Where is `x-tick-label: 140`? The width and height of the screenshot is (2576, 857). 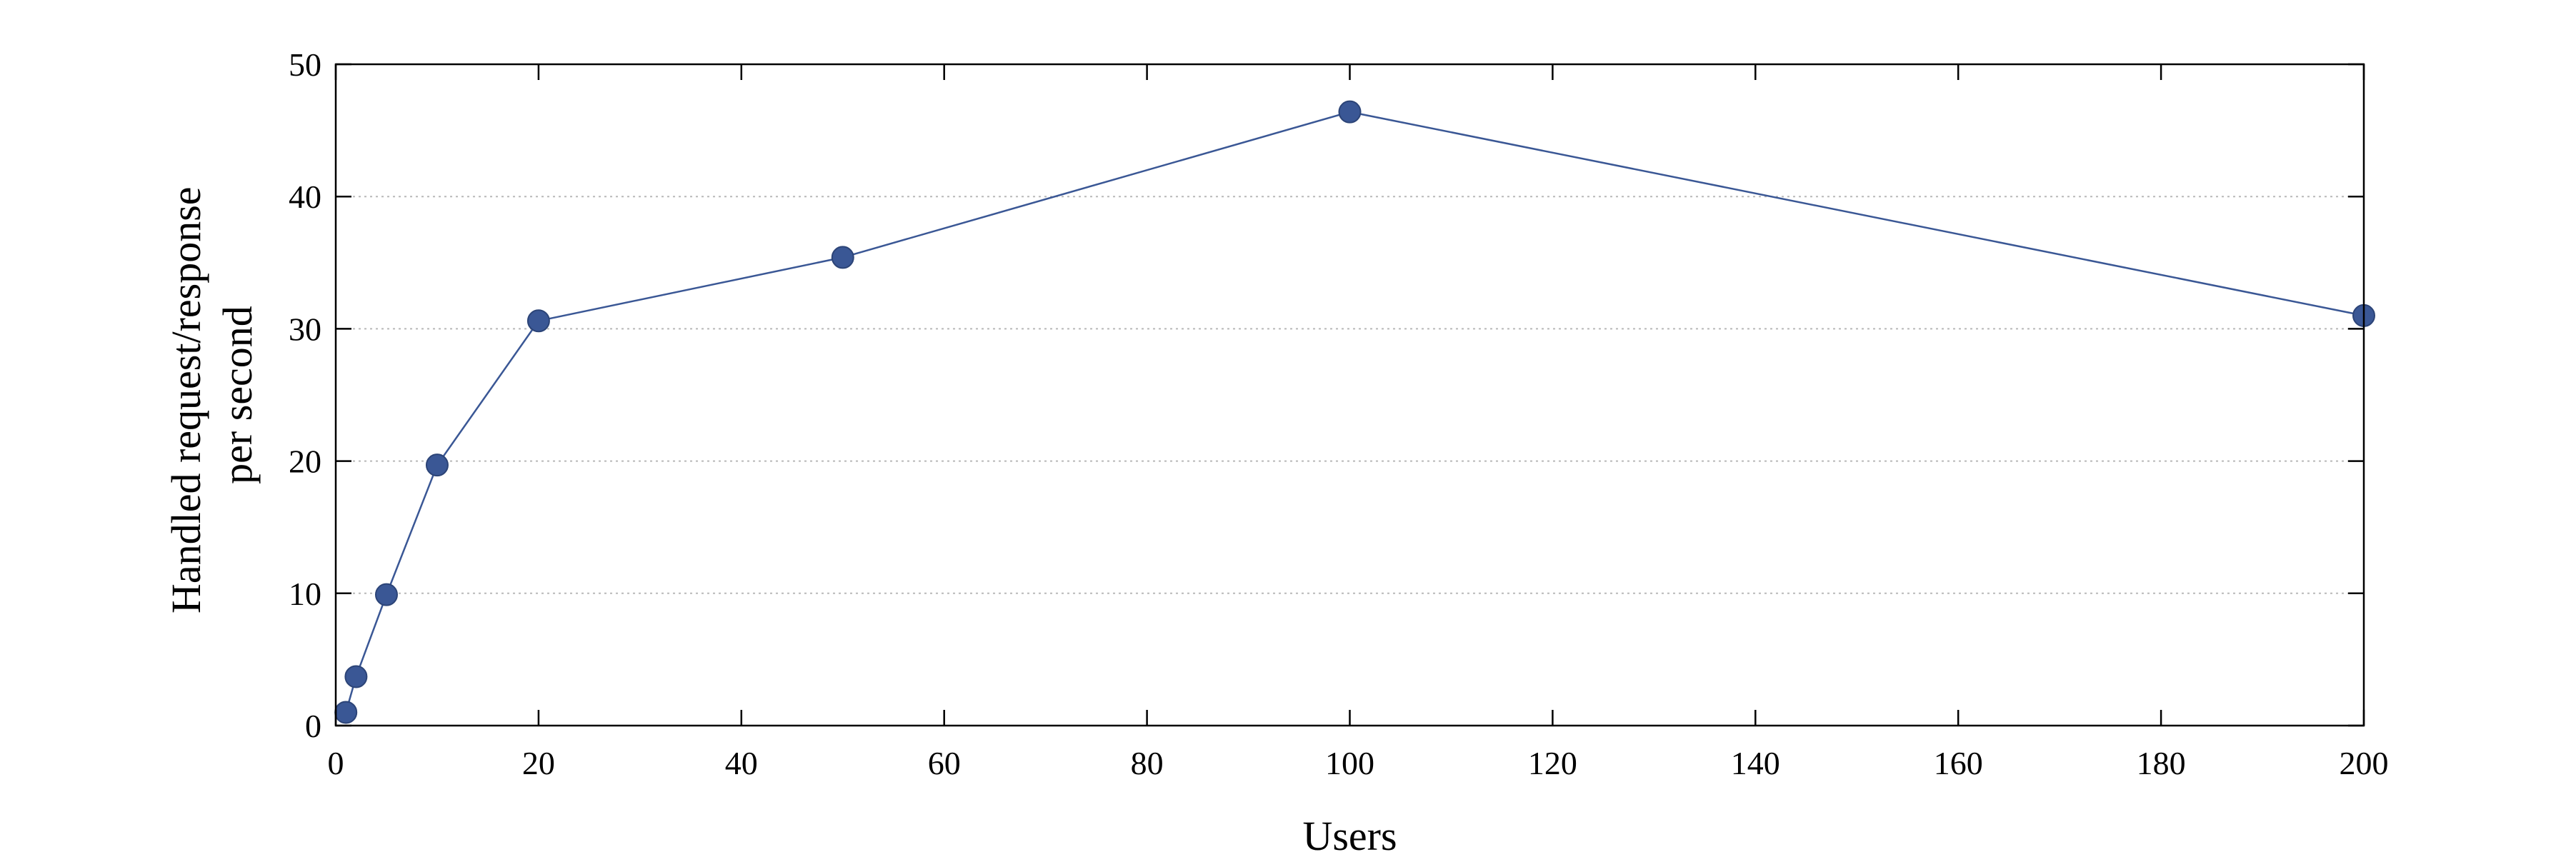 x-tick-label: 140 is located at coordinates (1756, 763).